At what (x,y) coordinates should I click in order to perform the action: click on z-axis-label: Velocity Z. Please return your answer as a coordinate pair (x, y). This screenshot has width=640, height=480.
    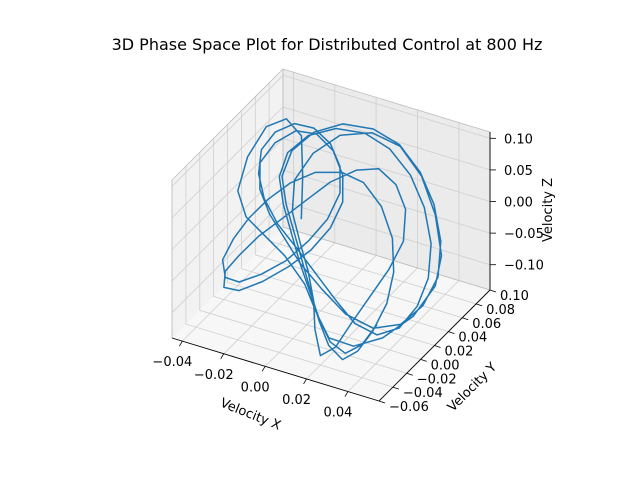
    Looking at the image, I should click on (548, 210).